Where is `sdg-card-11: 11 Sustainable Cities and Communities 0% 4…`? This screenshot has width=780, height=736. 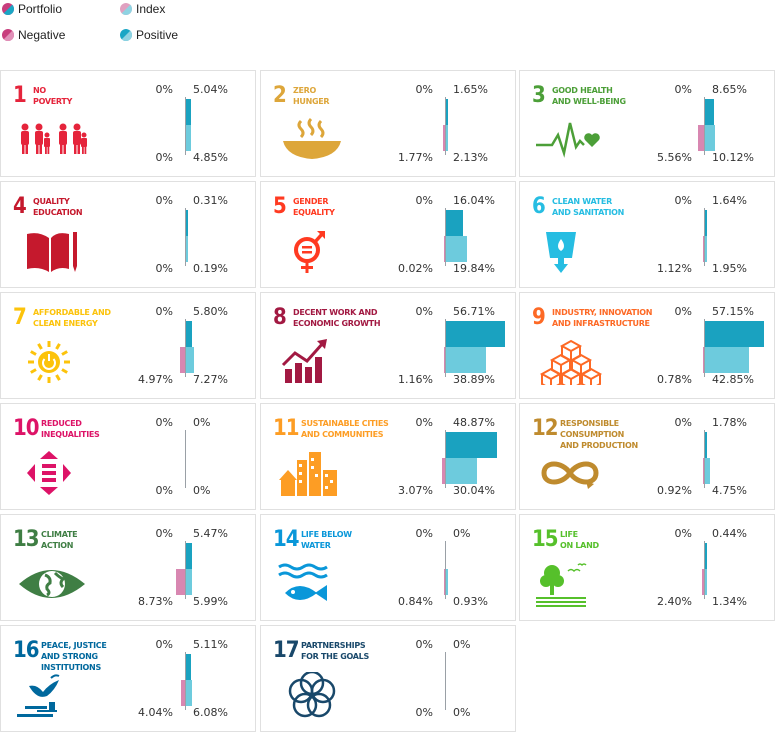 sdg-card-11: 11 Sustainable Cities and Communities 0% 4… is located at coordinates (388, 456).